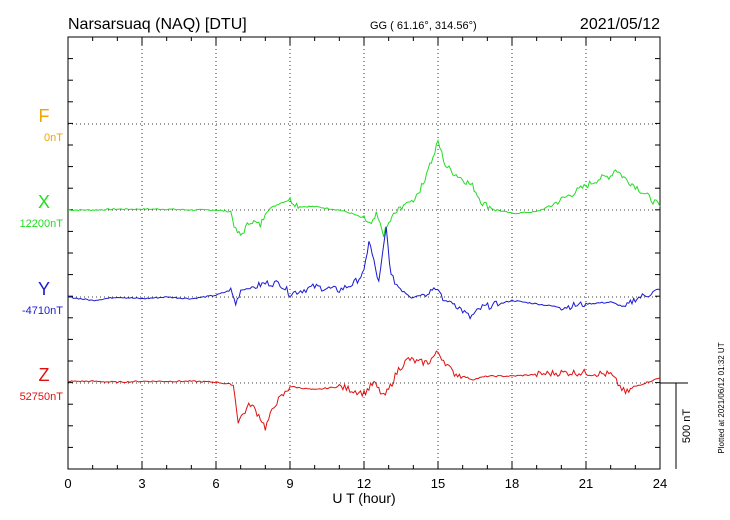 This screenshot has height=520, width=730. I want to click on scale-bar-label: 500 nT, so click(687, 426).